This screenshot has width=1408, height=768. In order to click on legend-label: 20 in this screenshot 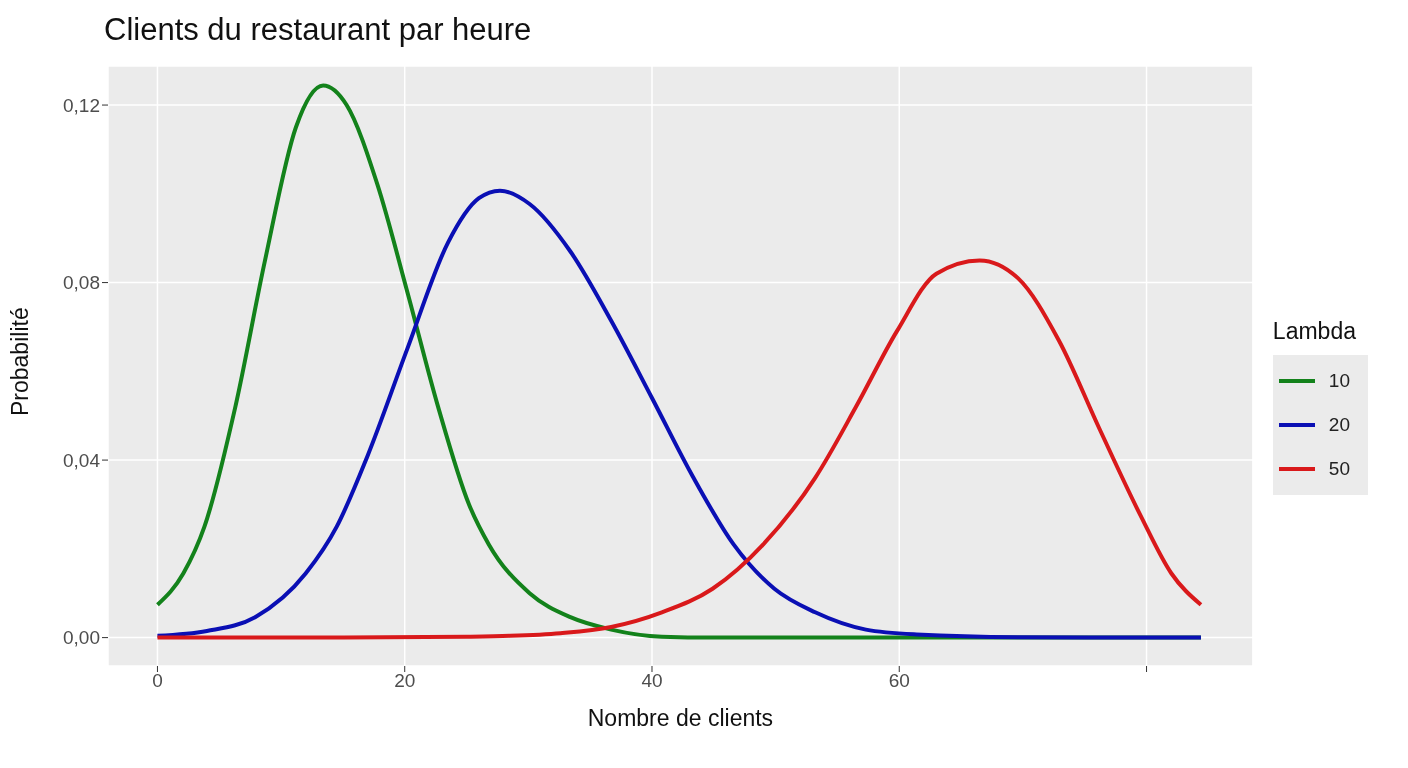, I will do `click(1339, 424)`.